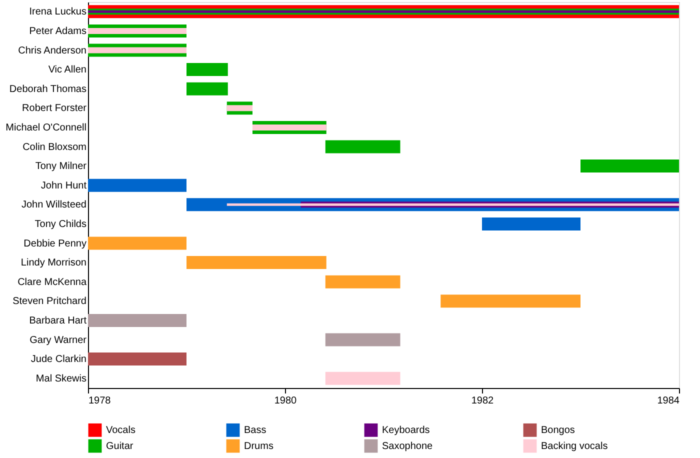 The width and height of the screenshot is (700, 458). I want to click on legend-label: Drums, so click(259, 446).